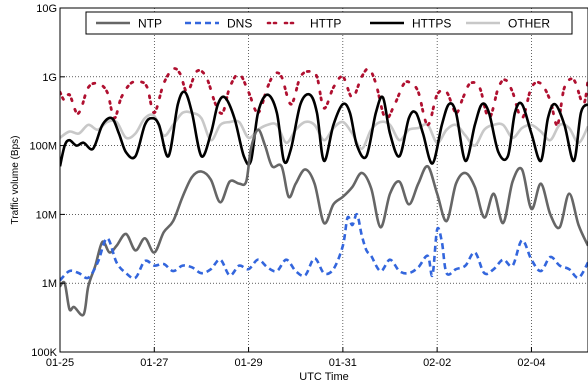  What do you see at coordinates (325, 24) in the screenshot?
I see `legend-label-http: HTTP` at bounding box center [325, 24].